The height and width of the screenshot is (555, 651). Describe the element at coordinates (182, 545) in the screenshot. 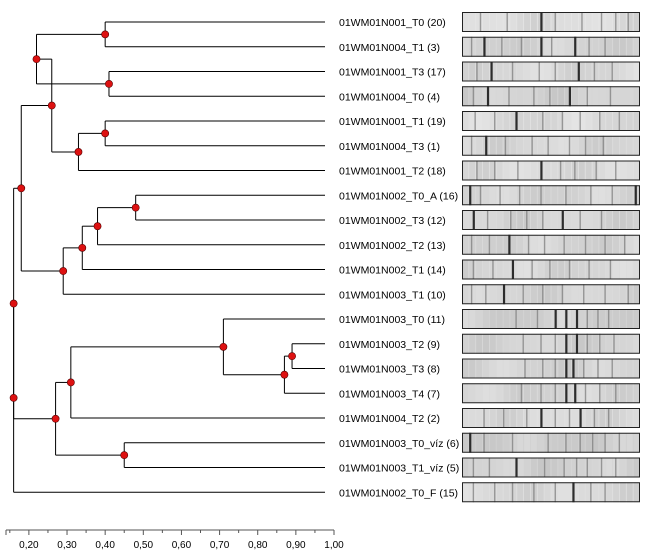

I see `axis-tick-label: 0,60` at that location.